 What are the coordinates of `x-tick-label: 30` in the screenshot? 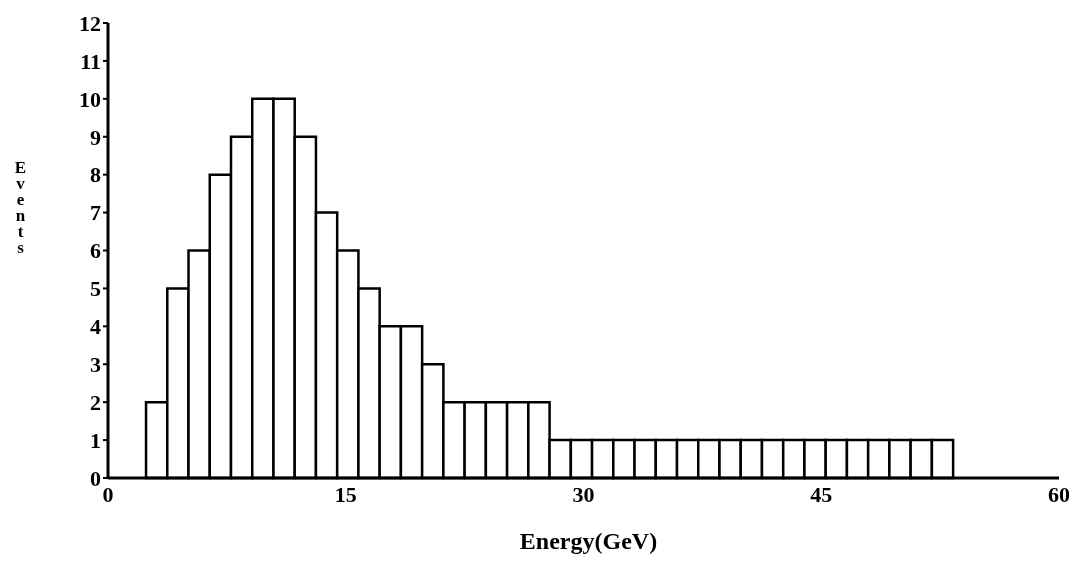 It's located at (583, 494).